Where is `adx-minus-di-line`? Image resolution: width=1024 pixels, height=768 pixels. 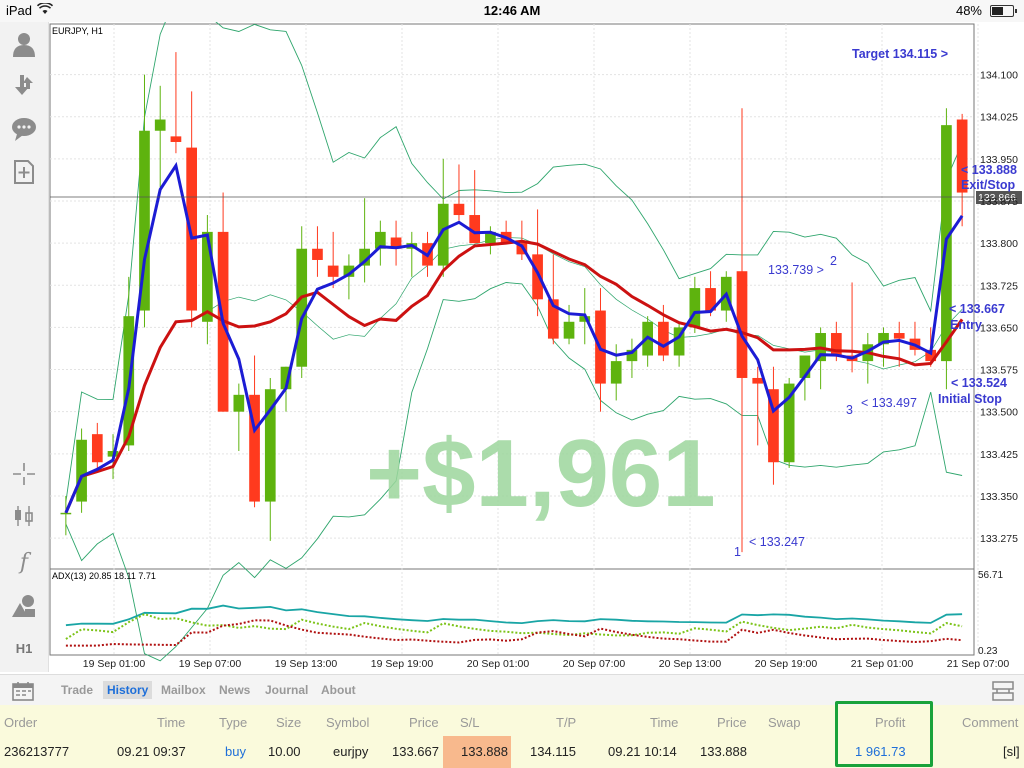 adx-minus-di-line is located at coordinates (514, 633).